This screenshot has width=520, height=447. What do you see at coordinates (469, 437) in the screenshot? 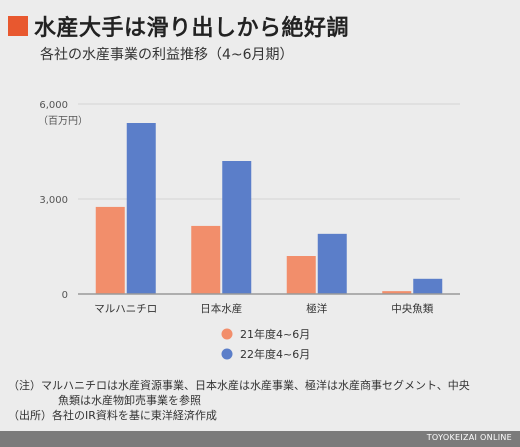
I see `footer-source: TOYOKEIZAI ONLINE` at bounding box center [469, 437].